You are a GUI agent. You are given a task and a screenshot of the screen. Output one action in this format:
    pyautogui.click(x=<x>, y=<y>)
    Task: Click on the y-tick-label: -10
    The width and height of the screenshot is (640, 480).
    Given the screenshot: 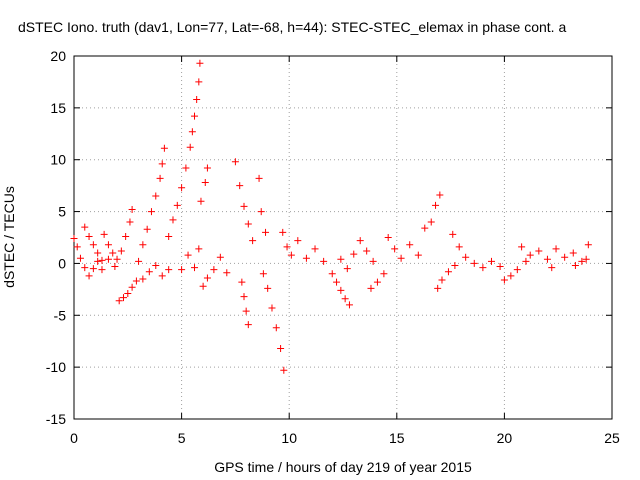 What is the action you would take?
    pyautogui.click(x=56, y=367)
    